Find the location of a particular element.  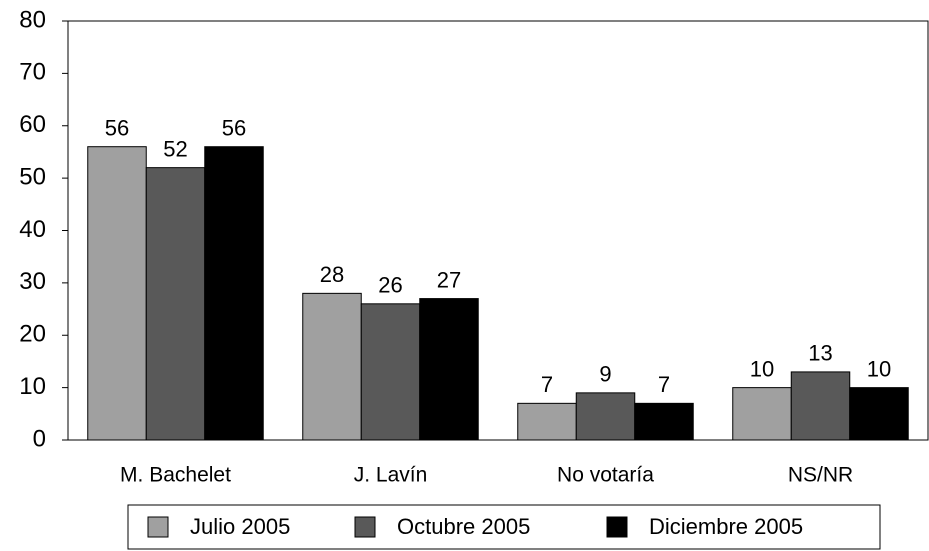

y-tick-label: 20 is located at coordinates (32, 334).